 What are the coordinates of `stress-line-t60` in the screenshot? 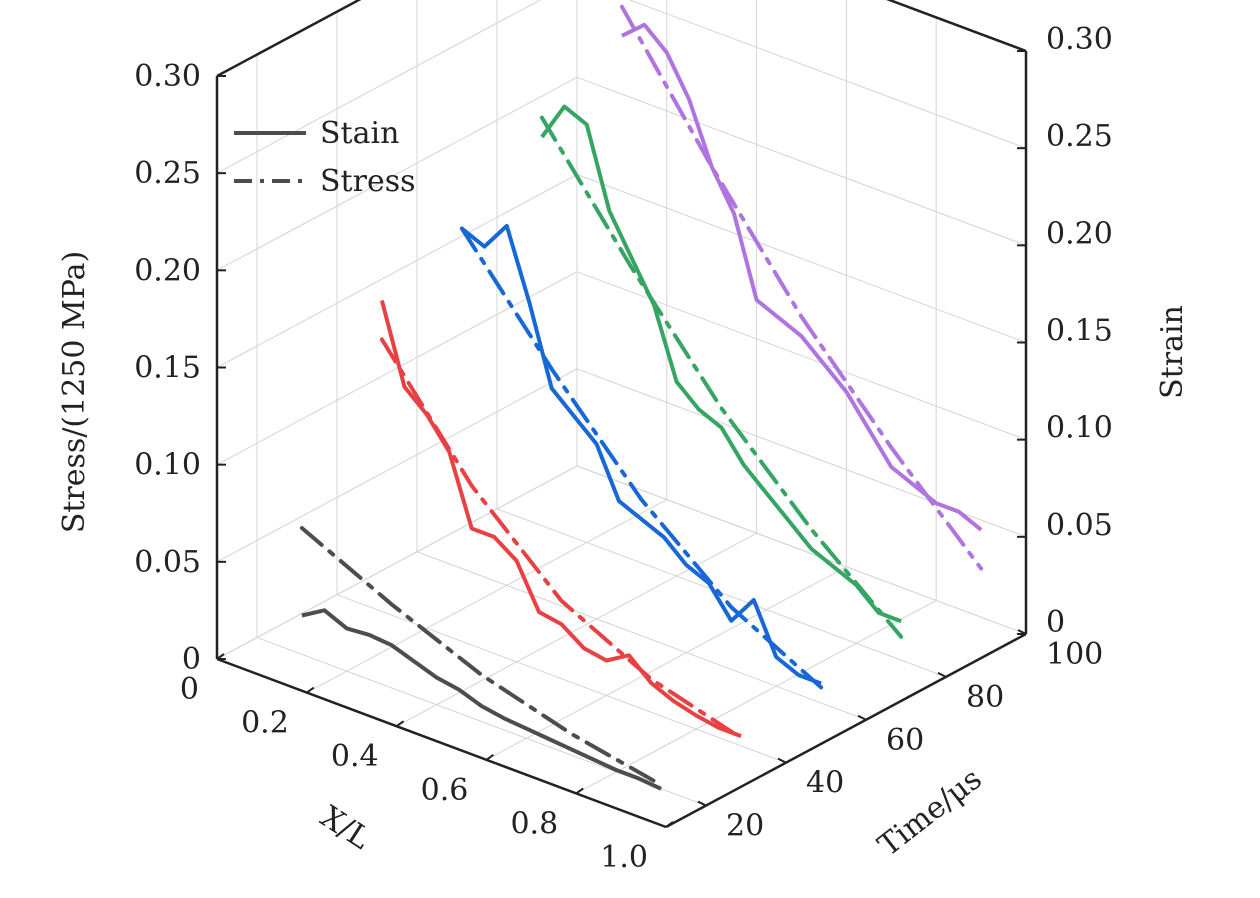 It's located at (641, 458).